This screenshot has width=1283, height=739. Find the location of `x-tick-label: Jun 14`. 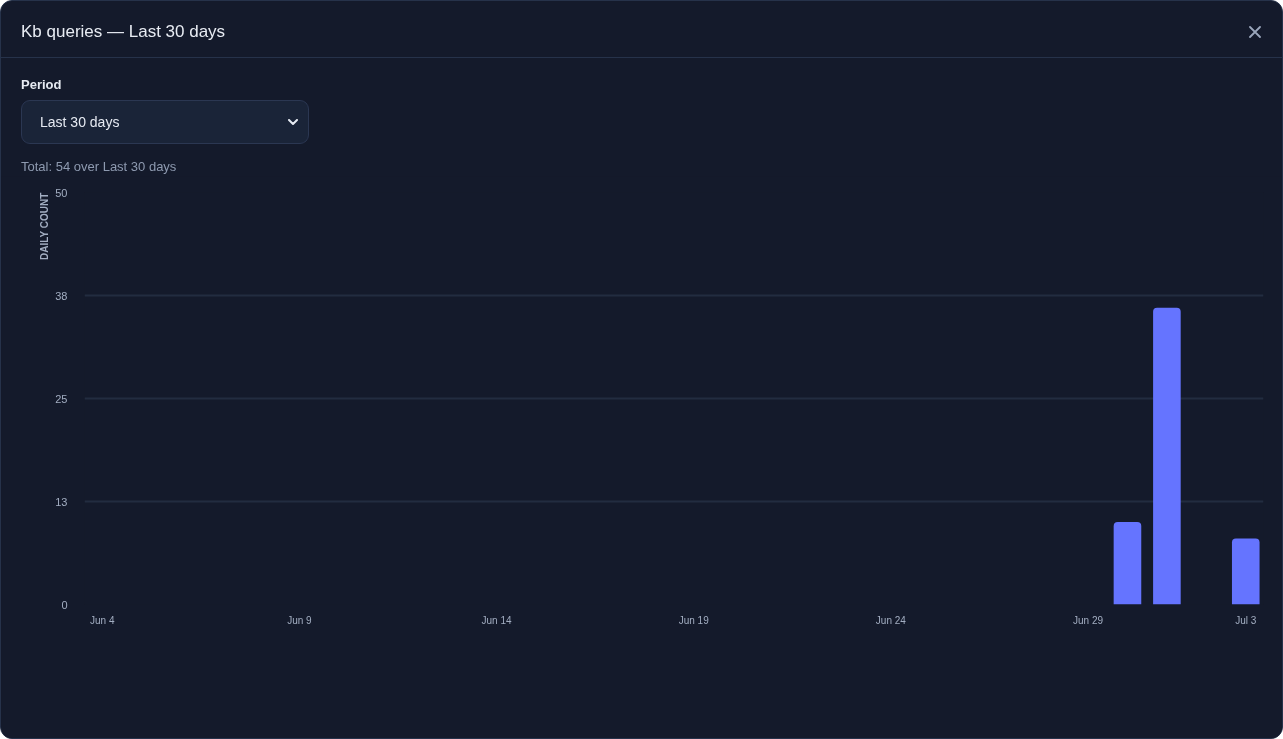

x-tick-label: Jun 14 is located at coordinates (497, 620).